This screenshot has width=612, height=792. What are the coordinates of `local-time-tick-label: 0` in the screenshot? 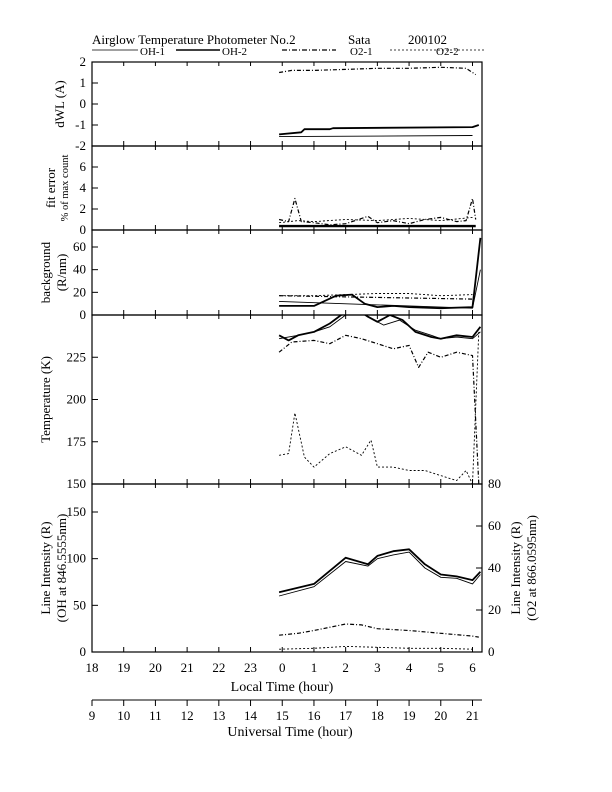 It's located at (282, 667).